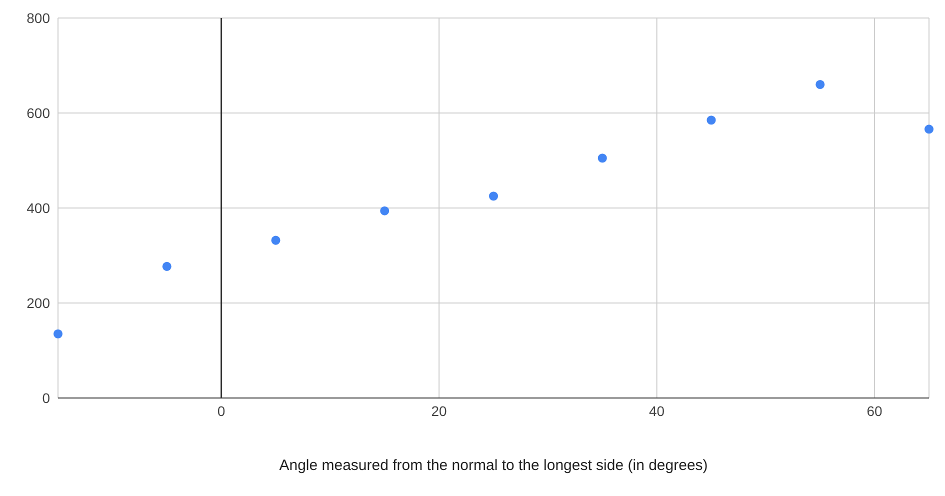  I want to click on y-tick-label: 0, so click(46, 398).